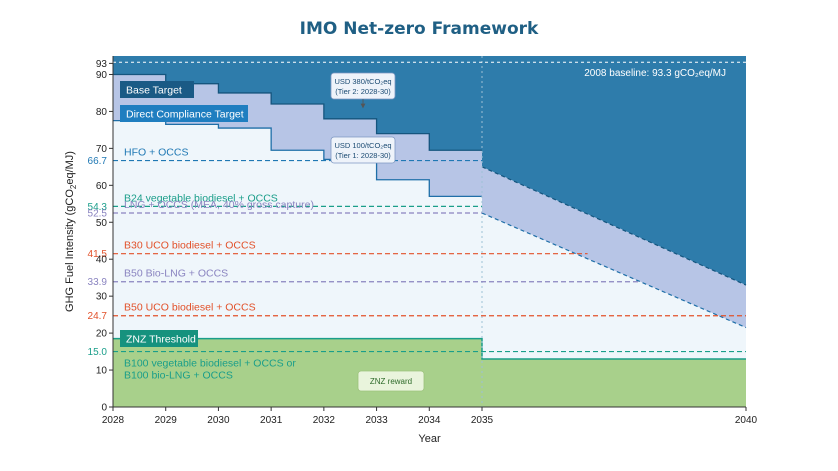 The height and width of the screenshot is (471, 838). I want to click on tier1-callout-line1: USD 100/tCO₂eq, so click(362, 145).